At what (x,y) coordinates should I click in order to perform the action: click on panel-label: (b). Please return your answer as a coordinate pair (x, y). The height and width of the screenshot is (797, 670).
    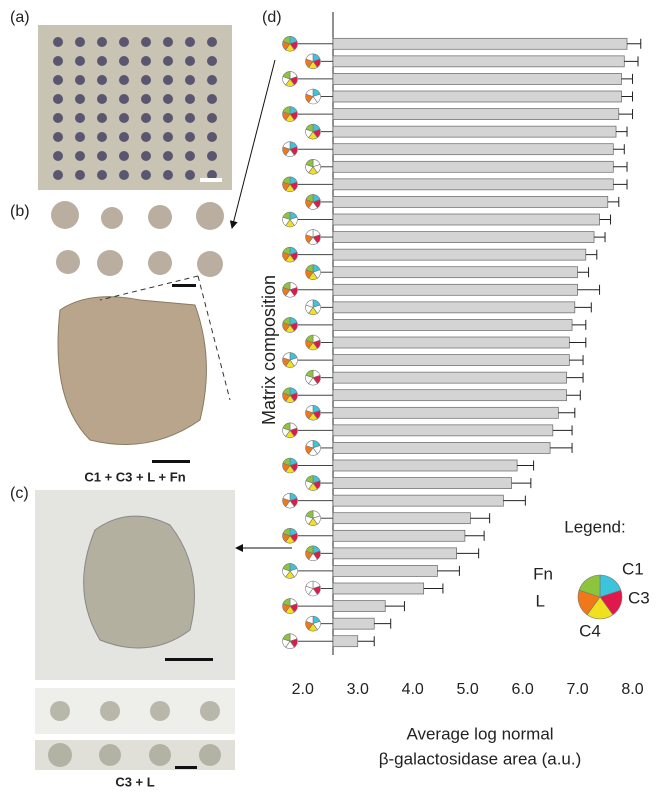
    Looking at the image, I should click on (20, 211).